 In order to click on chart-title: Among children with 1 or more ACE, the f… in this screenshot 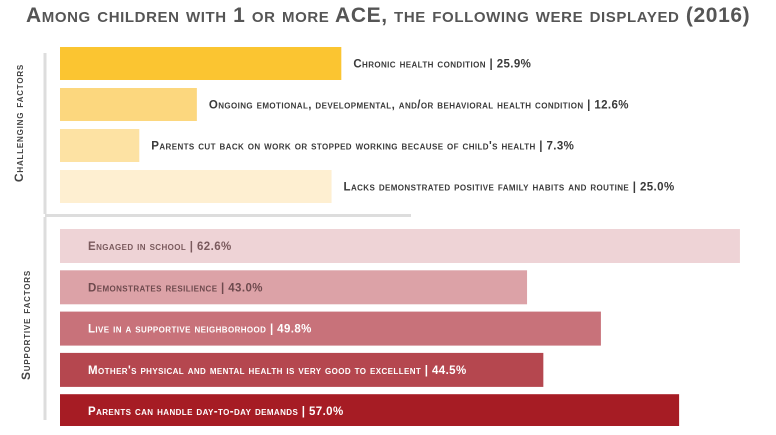, I will do `click(388, 15)`.